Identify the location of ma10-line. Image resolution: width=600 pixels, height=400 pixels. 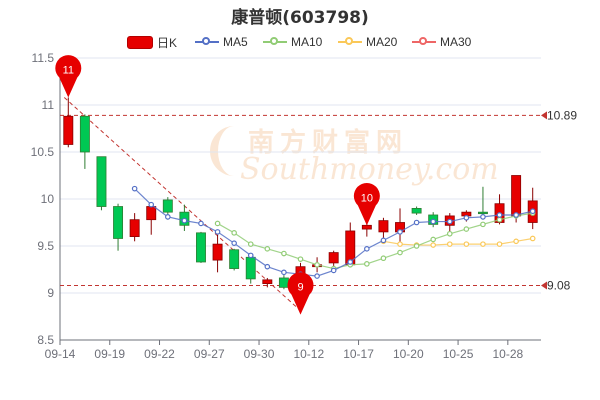
(375, 241).